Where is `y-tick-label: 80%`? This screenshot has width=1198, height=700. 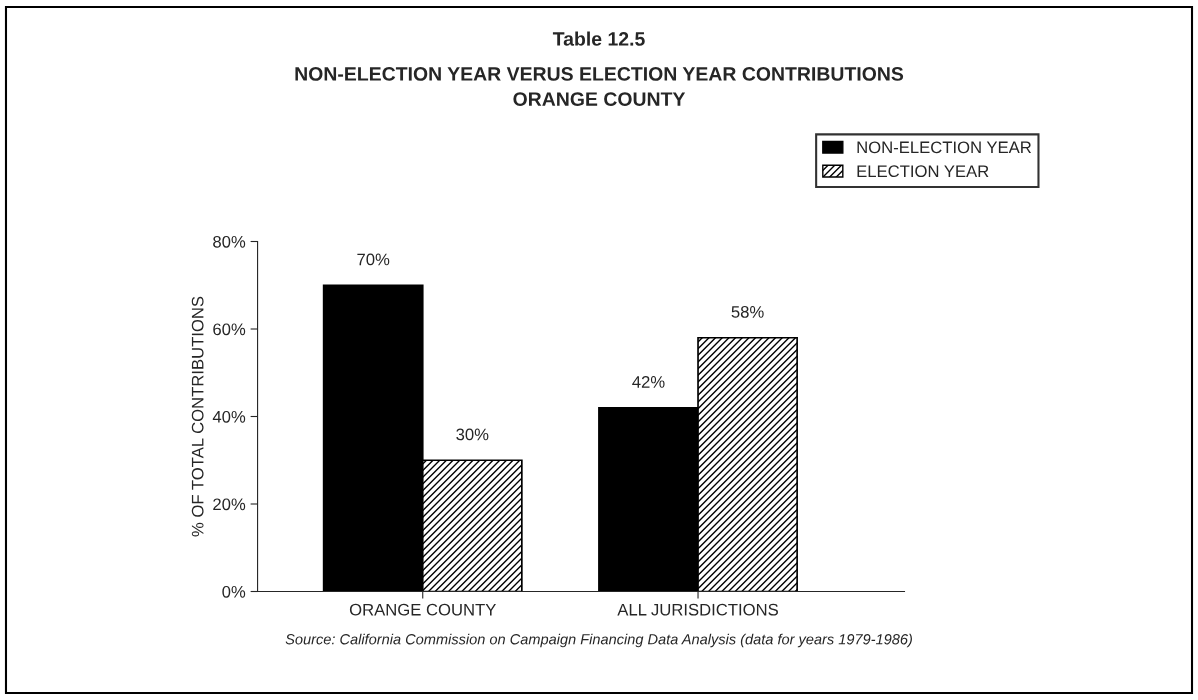 y-tick-label: 80% is located at coordinates (229, 241).